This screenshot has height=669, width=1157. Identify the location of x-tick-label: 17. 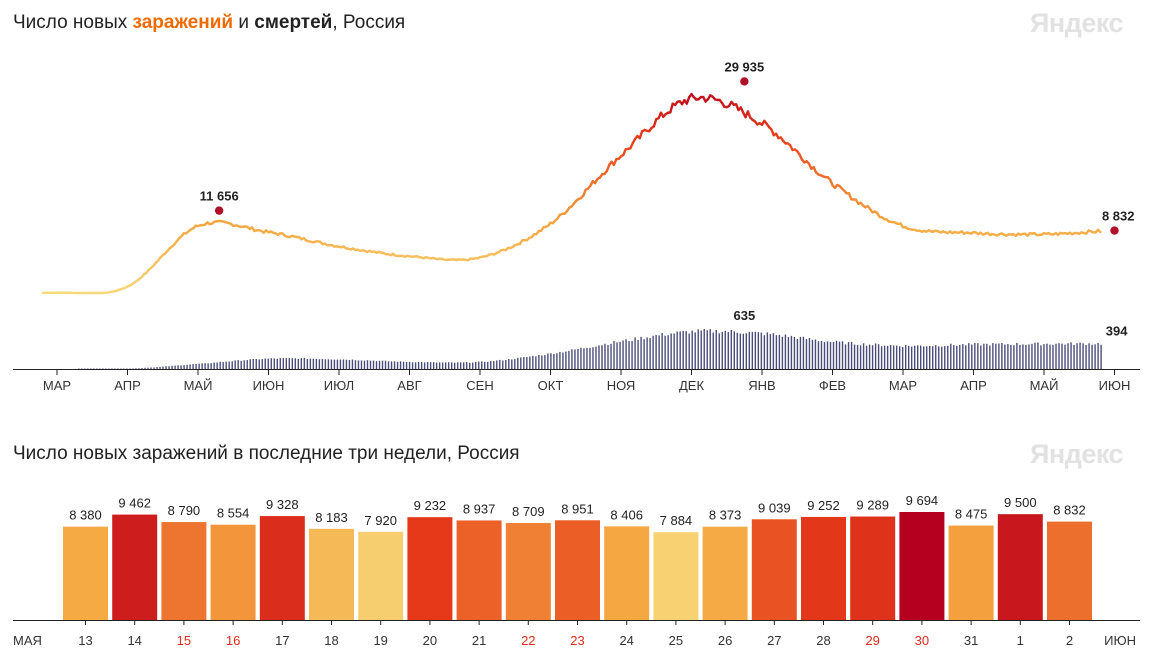
(282, 640).